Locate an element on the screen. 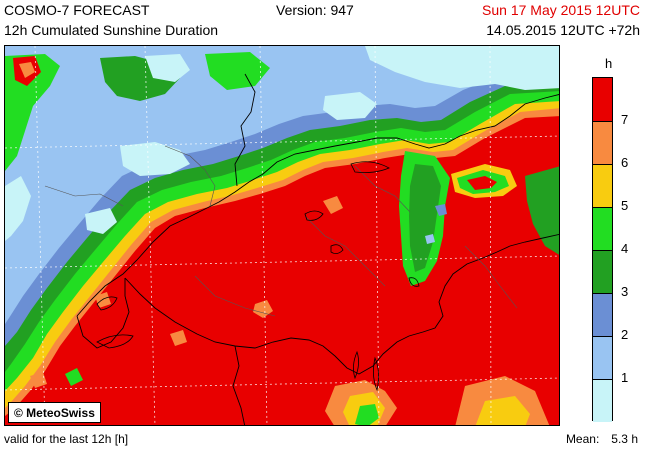 This screenshot has height=451, width=650. model-title: COSMO-7 FORECAST is located at coordinates (77, 10).